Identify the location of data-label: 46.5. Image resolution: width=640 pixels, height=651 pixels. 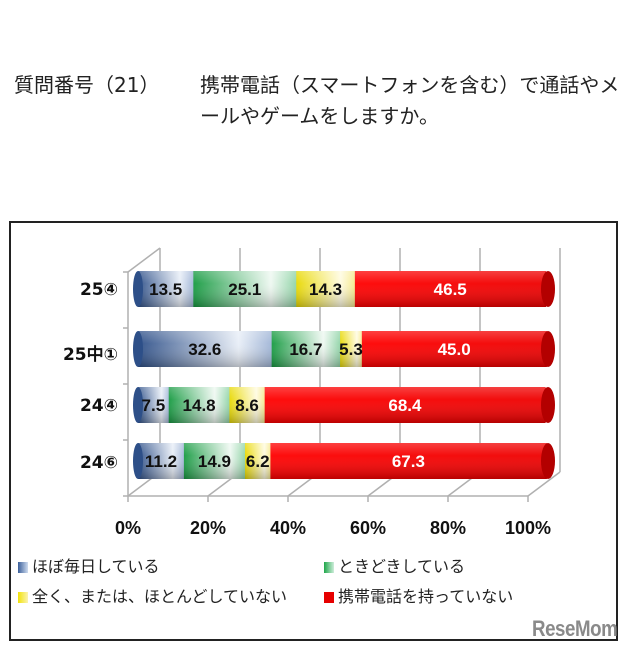
(450, 289).